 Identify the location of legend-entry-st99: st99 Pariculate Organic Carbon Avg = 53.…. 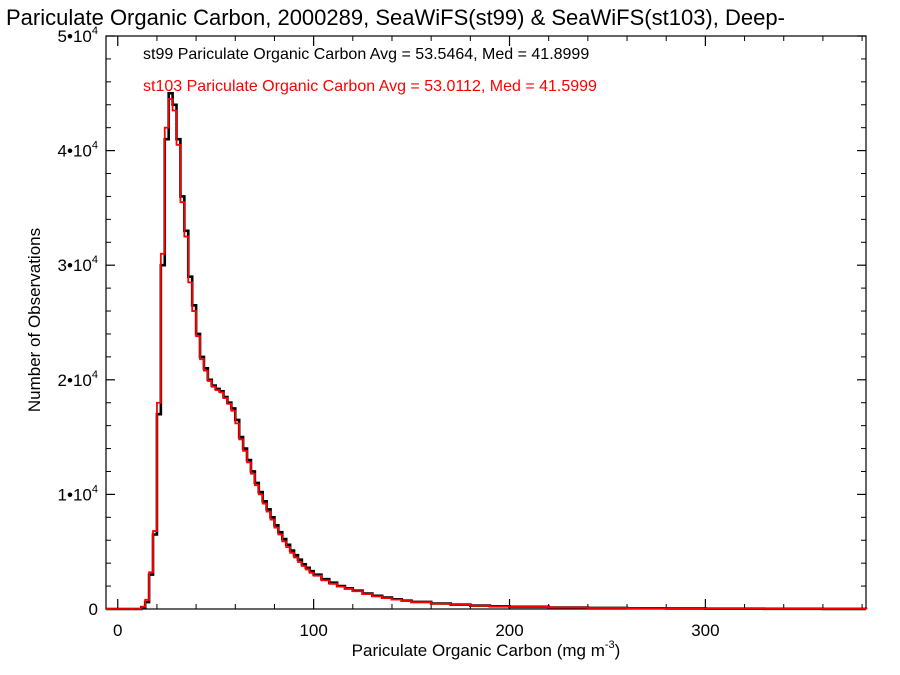
(366, 54).